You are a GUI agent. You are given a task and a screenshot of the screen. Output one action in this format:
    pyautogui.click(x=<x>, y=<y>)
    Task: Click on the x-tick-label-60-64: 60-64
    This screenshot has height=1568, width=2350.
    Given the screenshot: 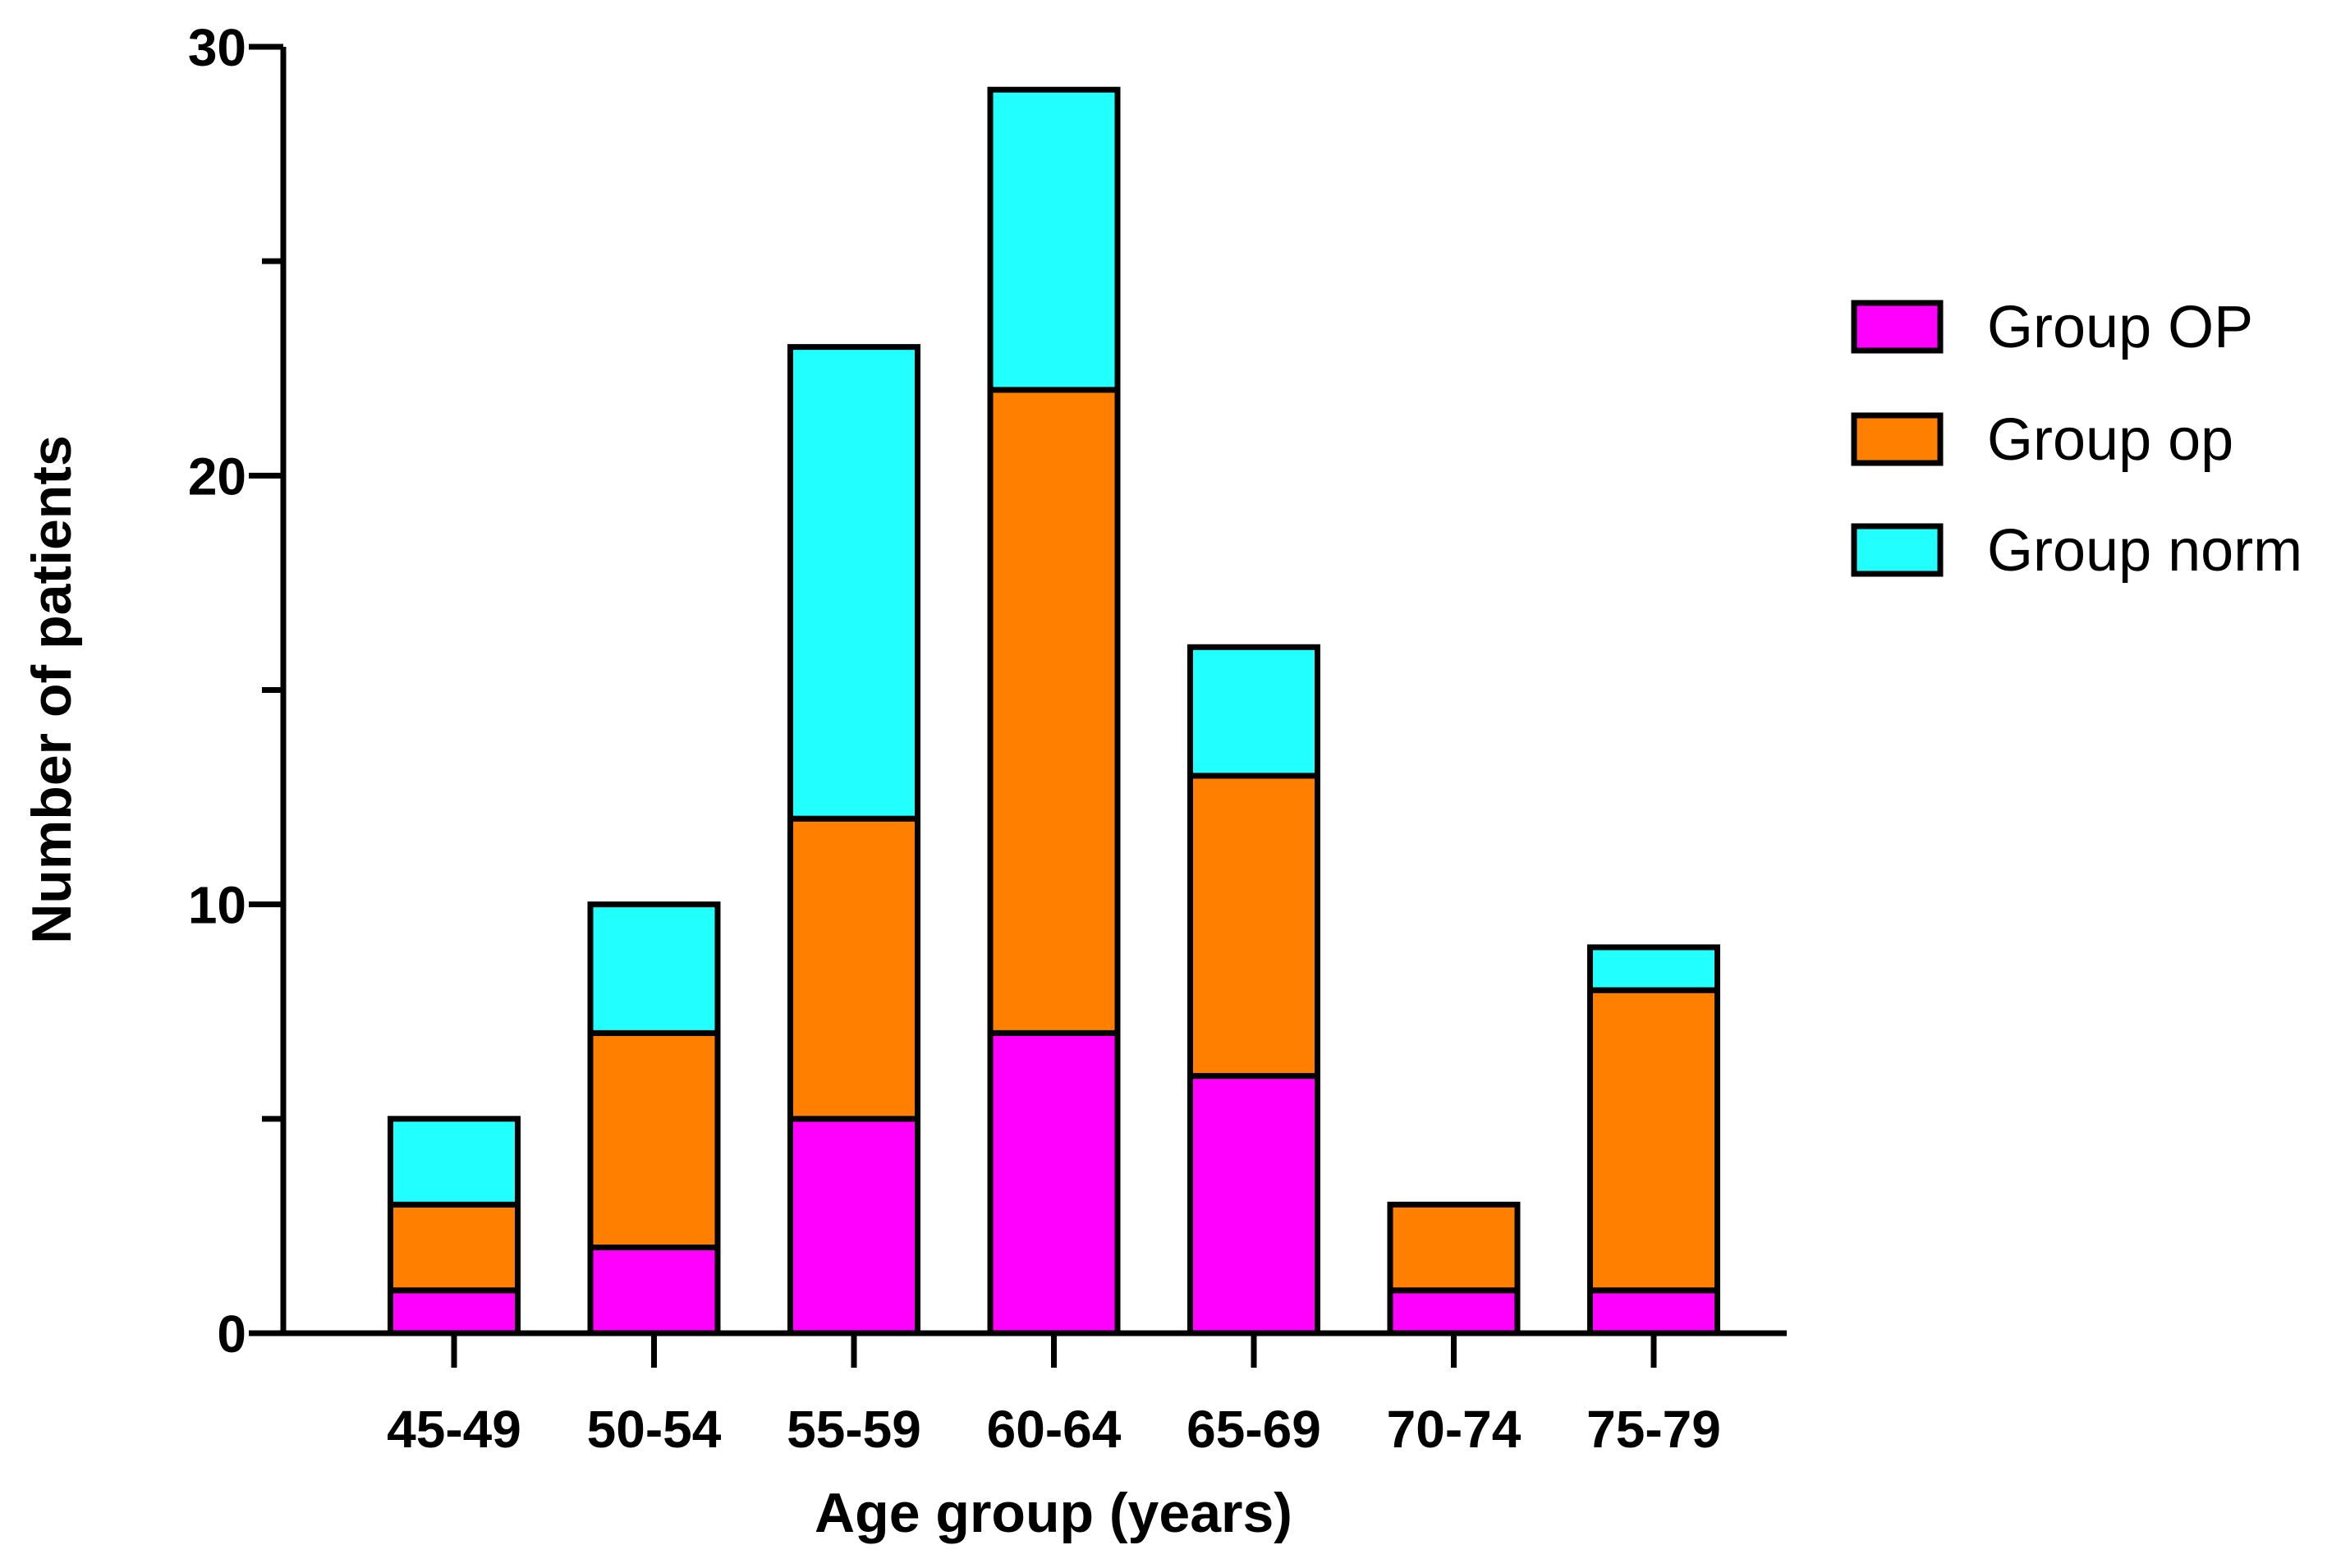 What is the action you would take?
    pyautogui.click(x=1054, y=1429)
    